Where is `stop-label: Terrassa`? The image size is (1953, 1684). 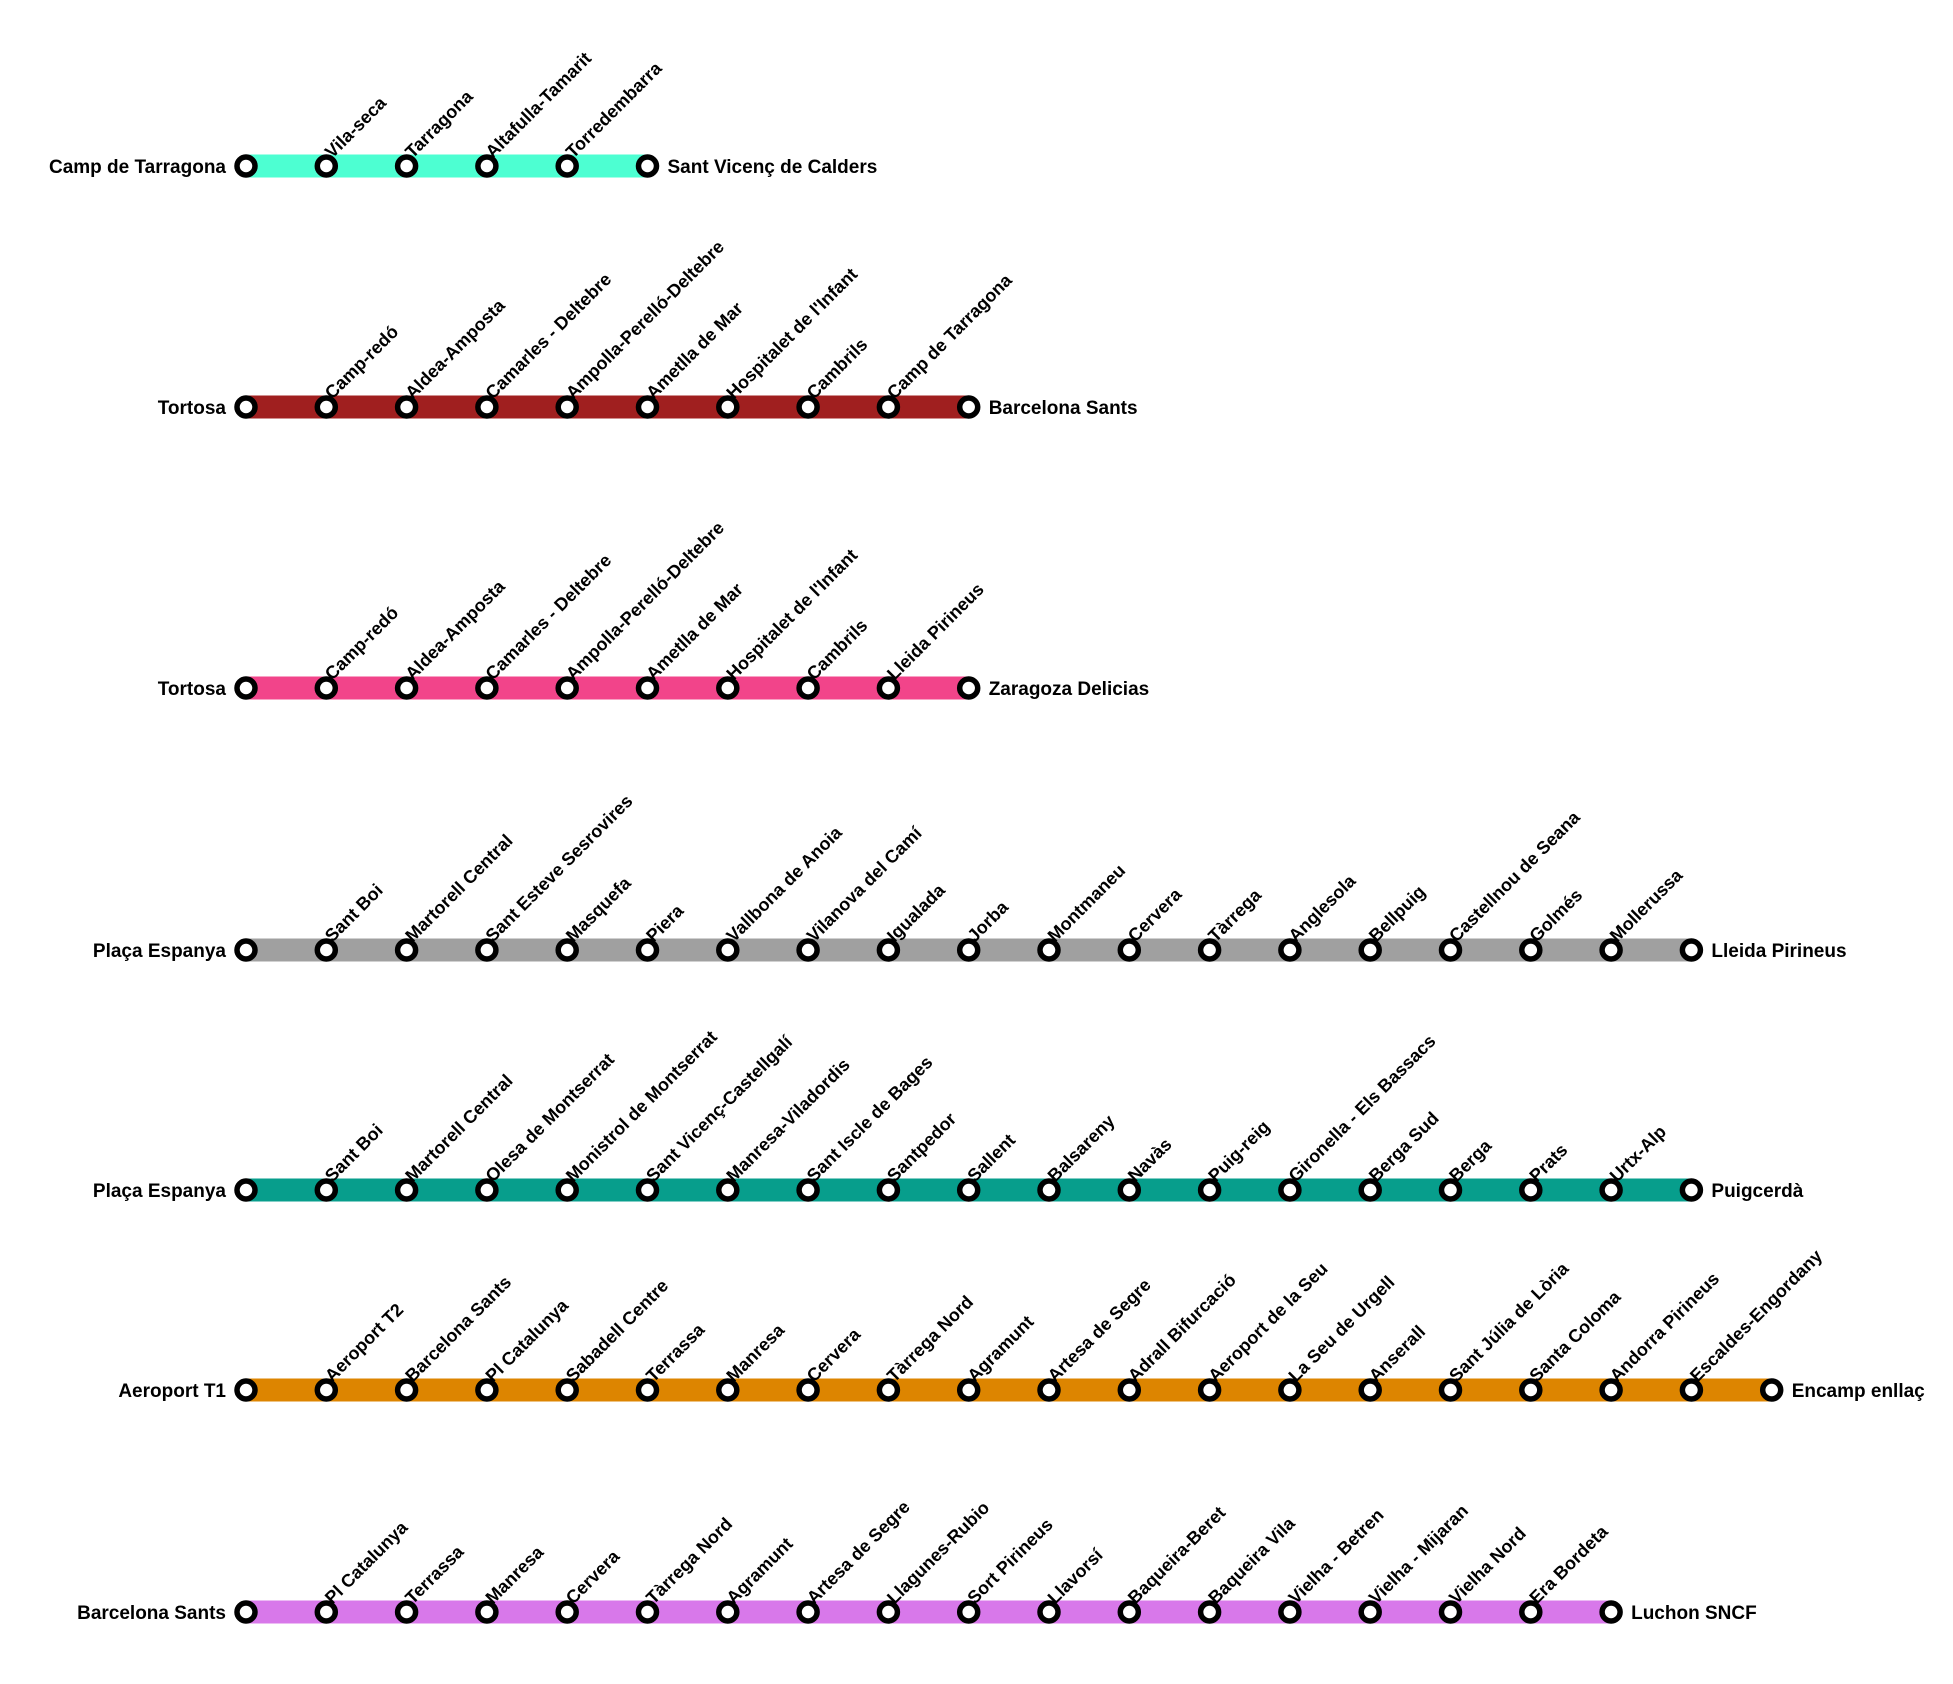
stop-label: Terrassa is located at coordinates (675, 1352).